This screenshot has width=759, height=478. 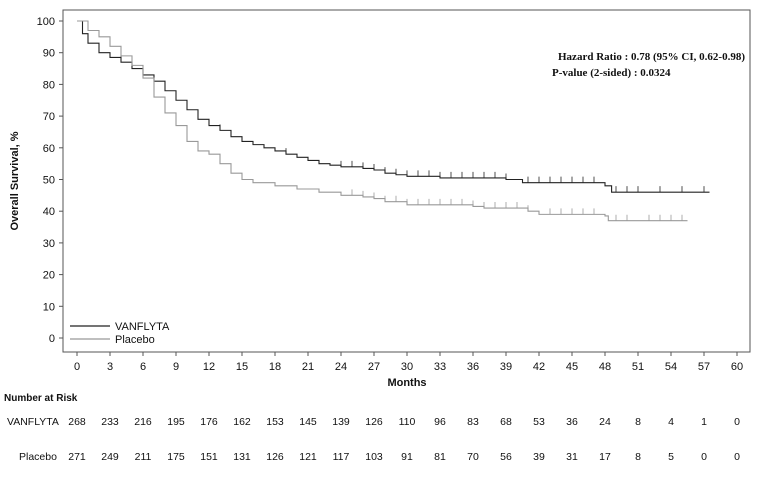 What do you see at coordinates (49, 149) in the screenshot?
I see `y-tick-label: 60` at bounding box center [49, 149].